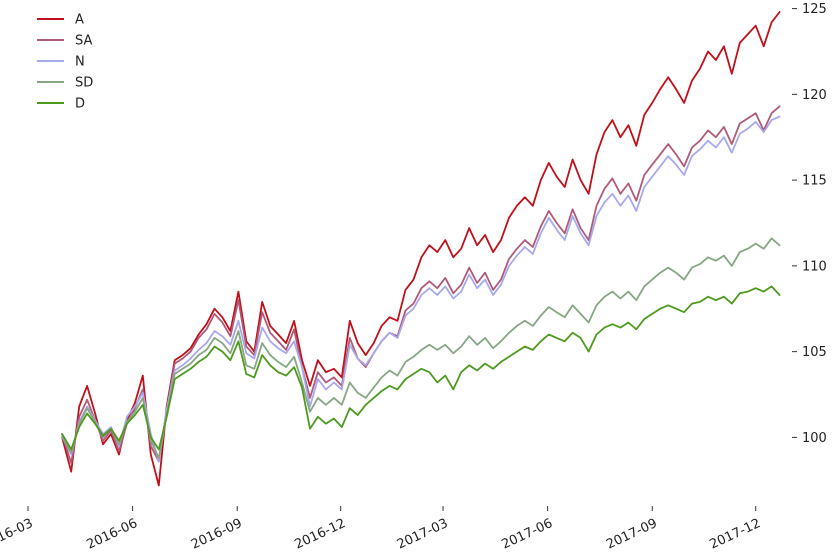  Describe the element at coordinates (814, 438) in the screenshot. I see `y-tick-label: 100` at that location.